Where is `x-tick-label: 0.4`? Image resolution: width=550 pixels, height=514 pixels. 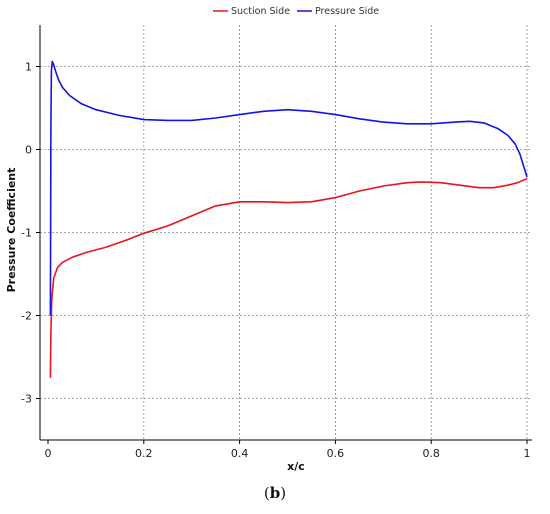 x-tick-label: 0.4 is located at coordinates (240, 453).